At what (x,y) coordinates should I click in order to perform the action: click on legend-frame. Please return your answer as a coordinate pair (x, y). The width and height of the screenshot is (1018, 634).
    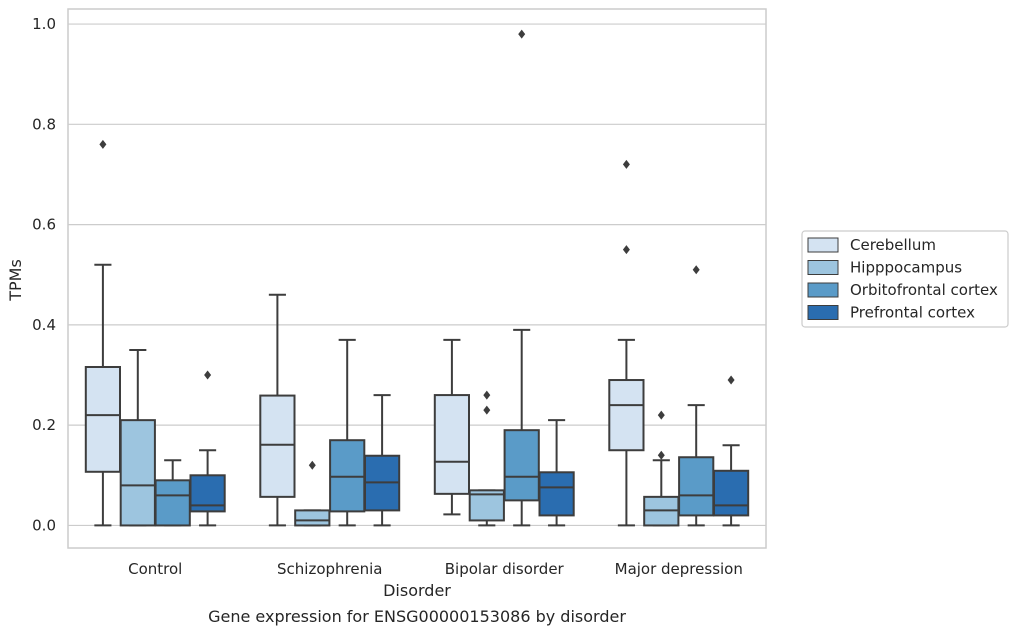
    Looking at the image, I should click on (905, 279).